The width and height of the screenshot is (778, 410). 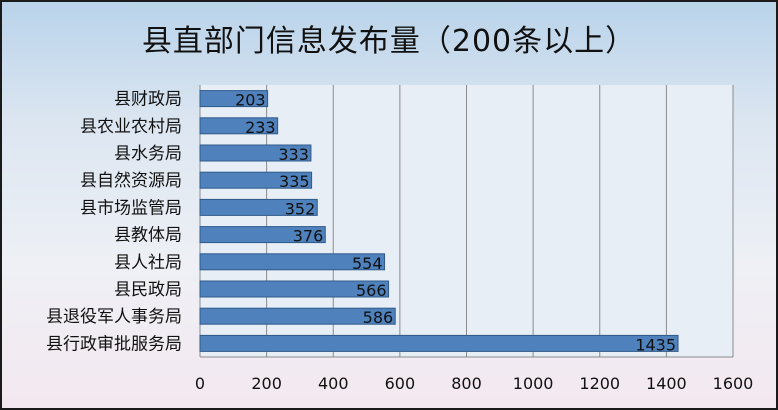 What do you see at coordinates (300, 208) in the screenshot?
I see `data-label: 352` at bounding box center [300, 208].